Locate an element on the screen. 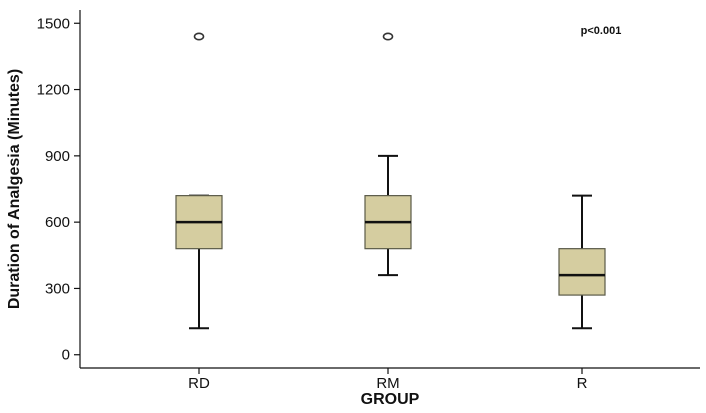 This screenshot has width=706, height=413. x-tick-label: RM is located at coordinates (387, 383).